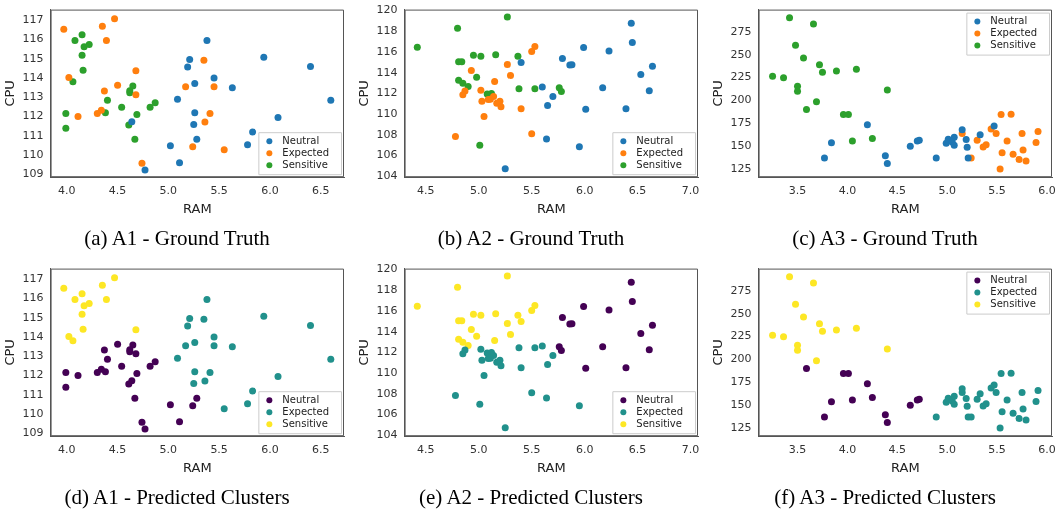  What do you see at coordinates (177, 497) in the screenshot?
I see `text: (d) A1 - Predicted Clusters` at bounding box center [177, 497].